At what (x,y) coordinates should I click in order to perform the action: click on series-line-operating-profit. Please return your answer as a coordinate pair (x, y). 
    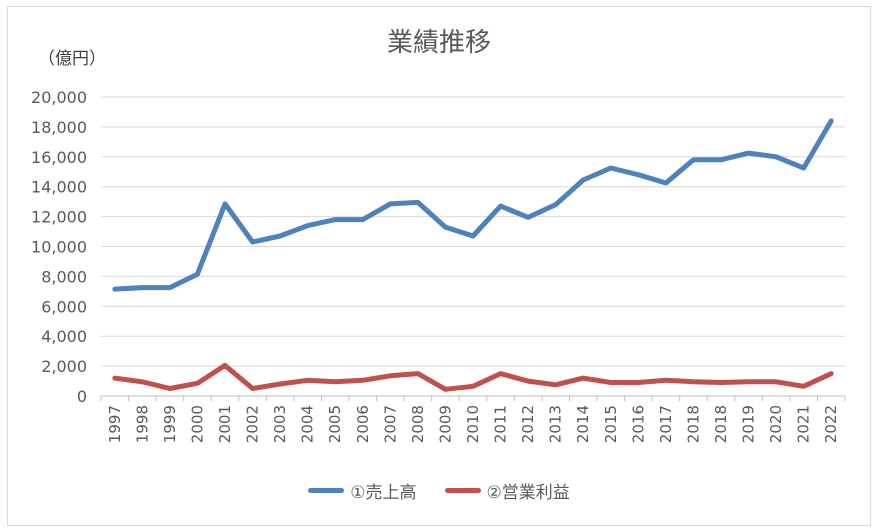
    Looking at the image, I should click on (473, 377).